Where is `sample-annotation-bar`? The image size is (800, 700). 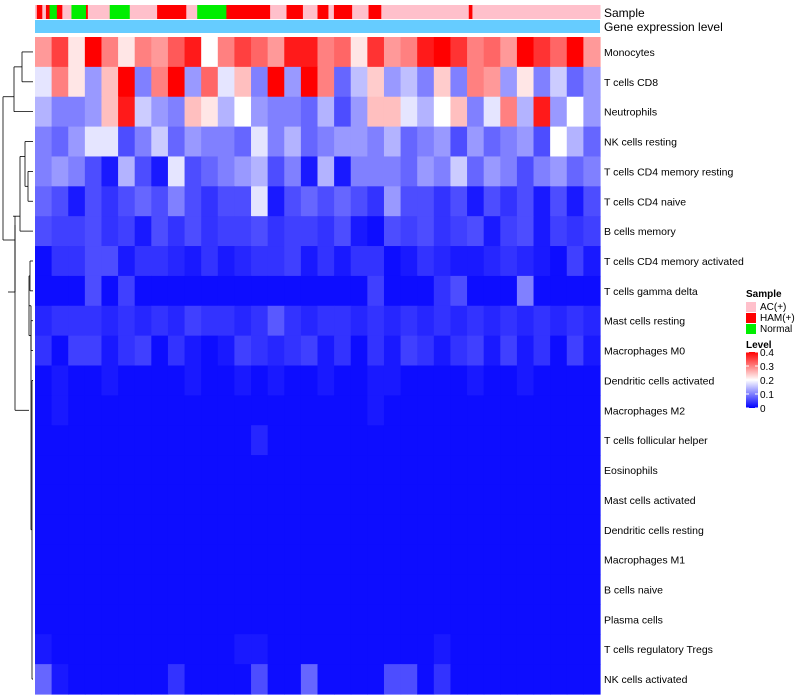
sample-annotation-bar is located at coordinates (318, 12).